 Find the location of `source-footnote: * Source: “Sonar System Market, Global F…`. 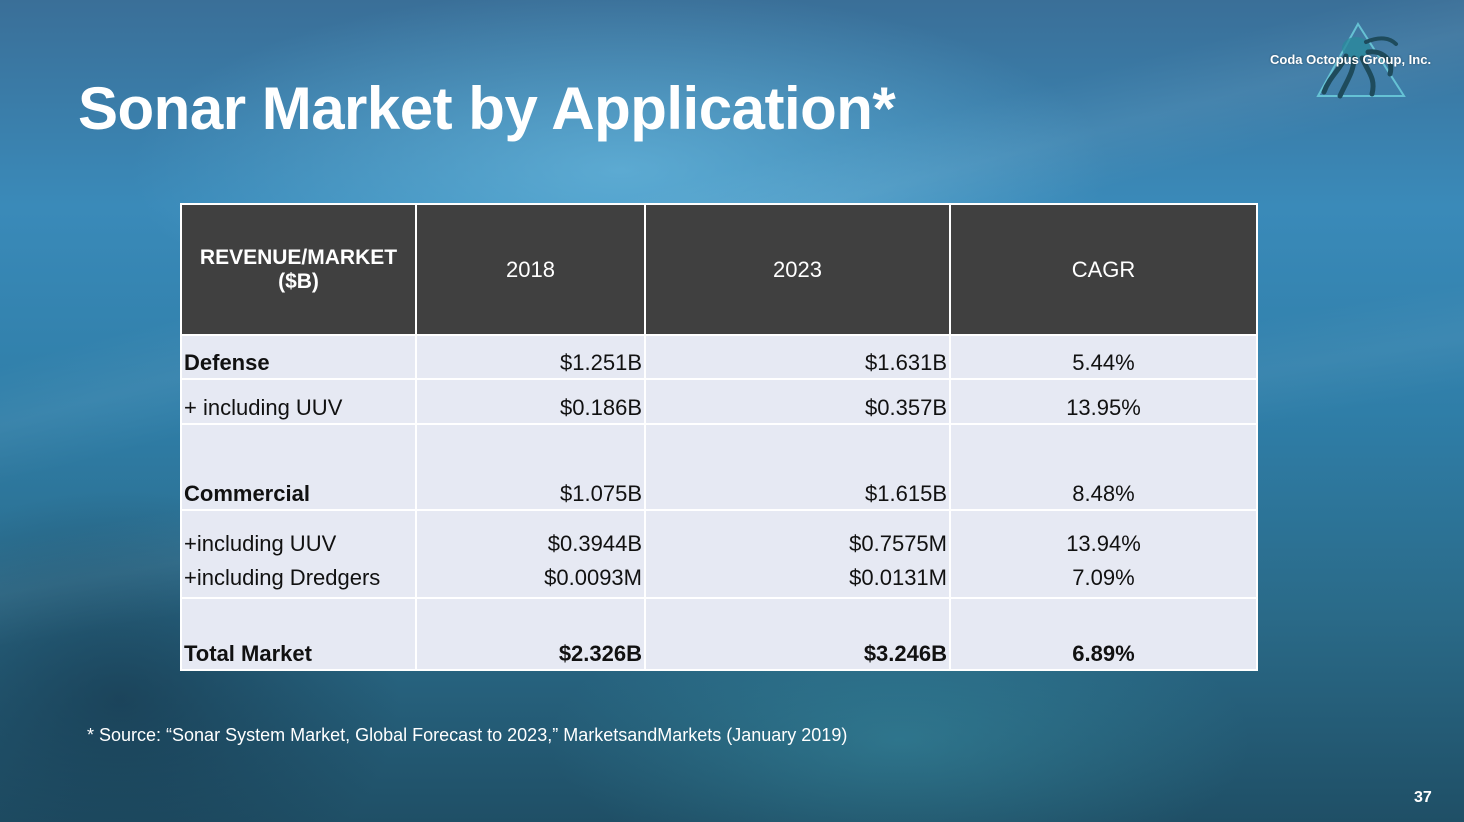

source-footnote: * Source: “Sonar System Market, Global F… is located at coordinates (467, 735).